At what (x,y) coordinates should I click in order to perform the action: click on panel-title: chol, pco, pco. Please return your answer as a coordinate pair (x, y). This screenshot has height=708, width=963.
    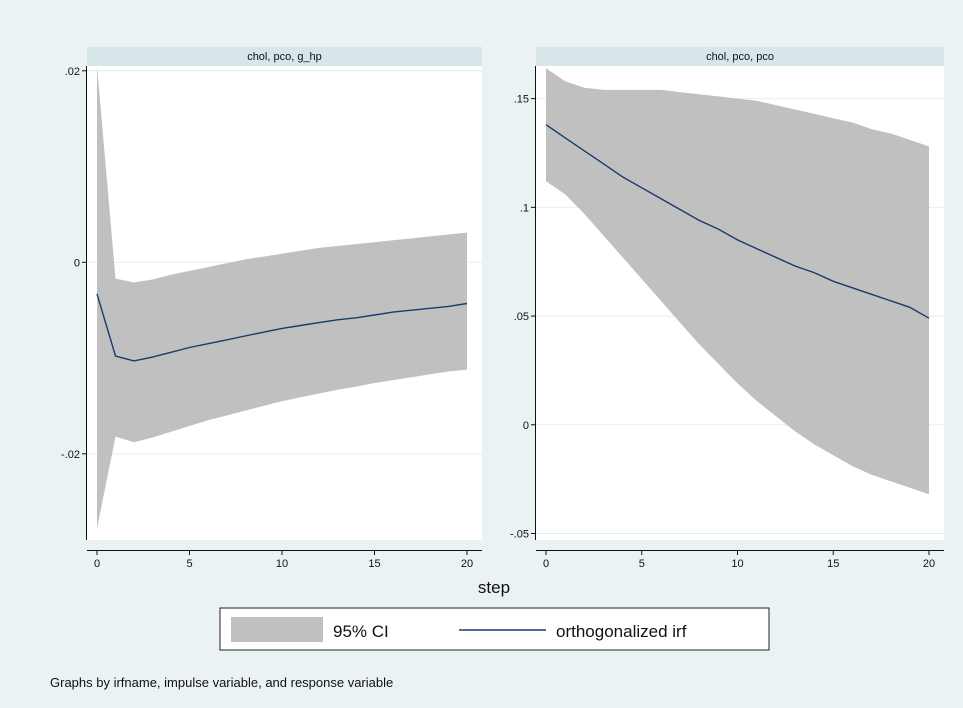
    Looking at the image, I should click on (740, 57).